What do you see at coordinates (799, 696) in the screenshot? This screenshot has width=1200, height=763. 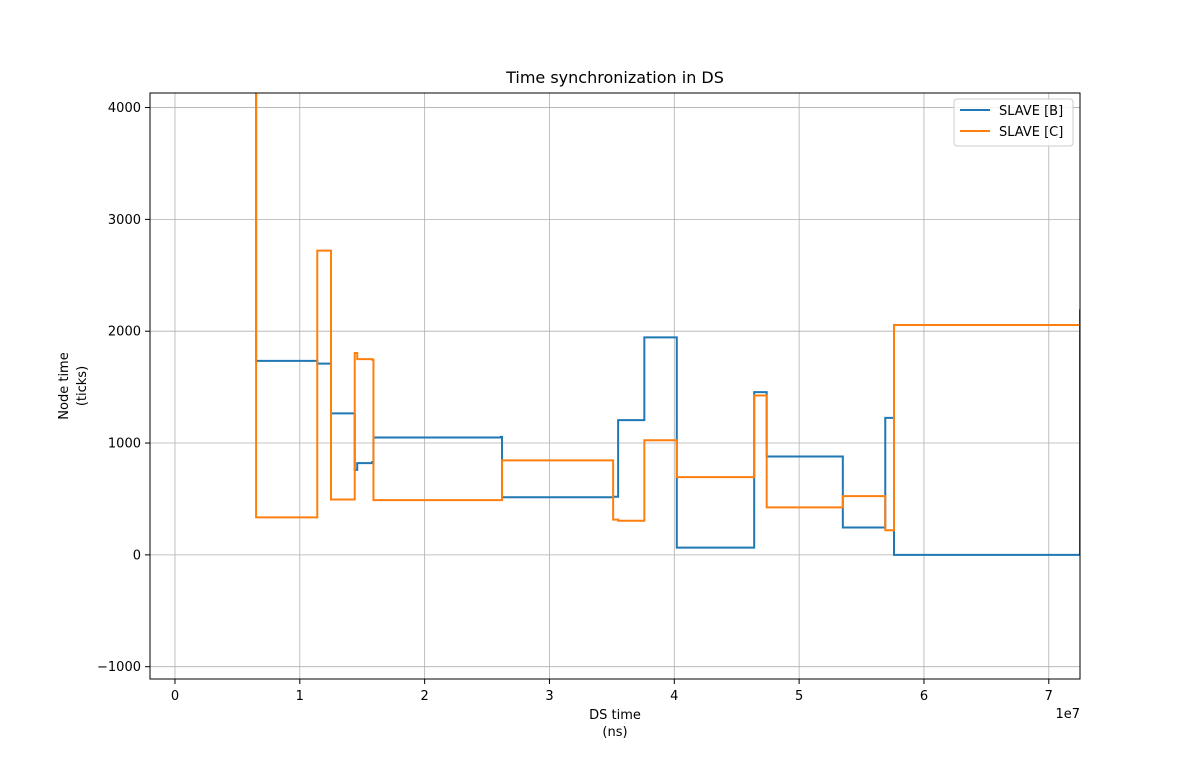 I see `x-tick-label: 5` at bounding box center [799, 696].